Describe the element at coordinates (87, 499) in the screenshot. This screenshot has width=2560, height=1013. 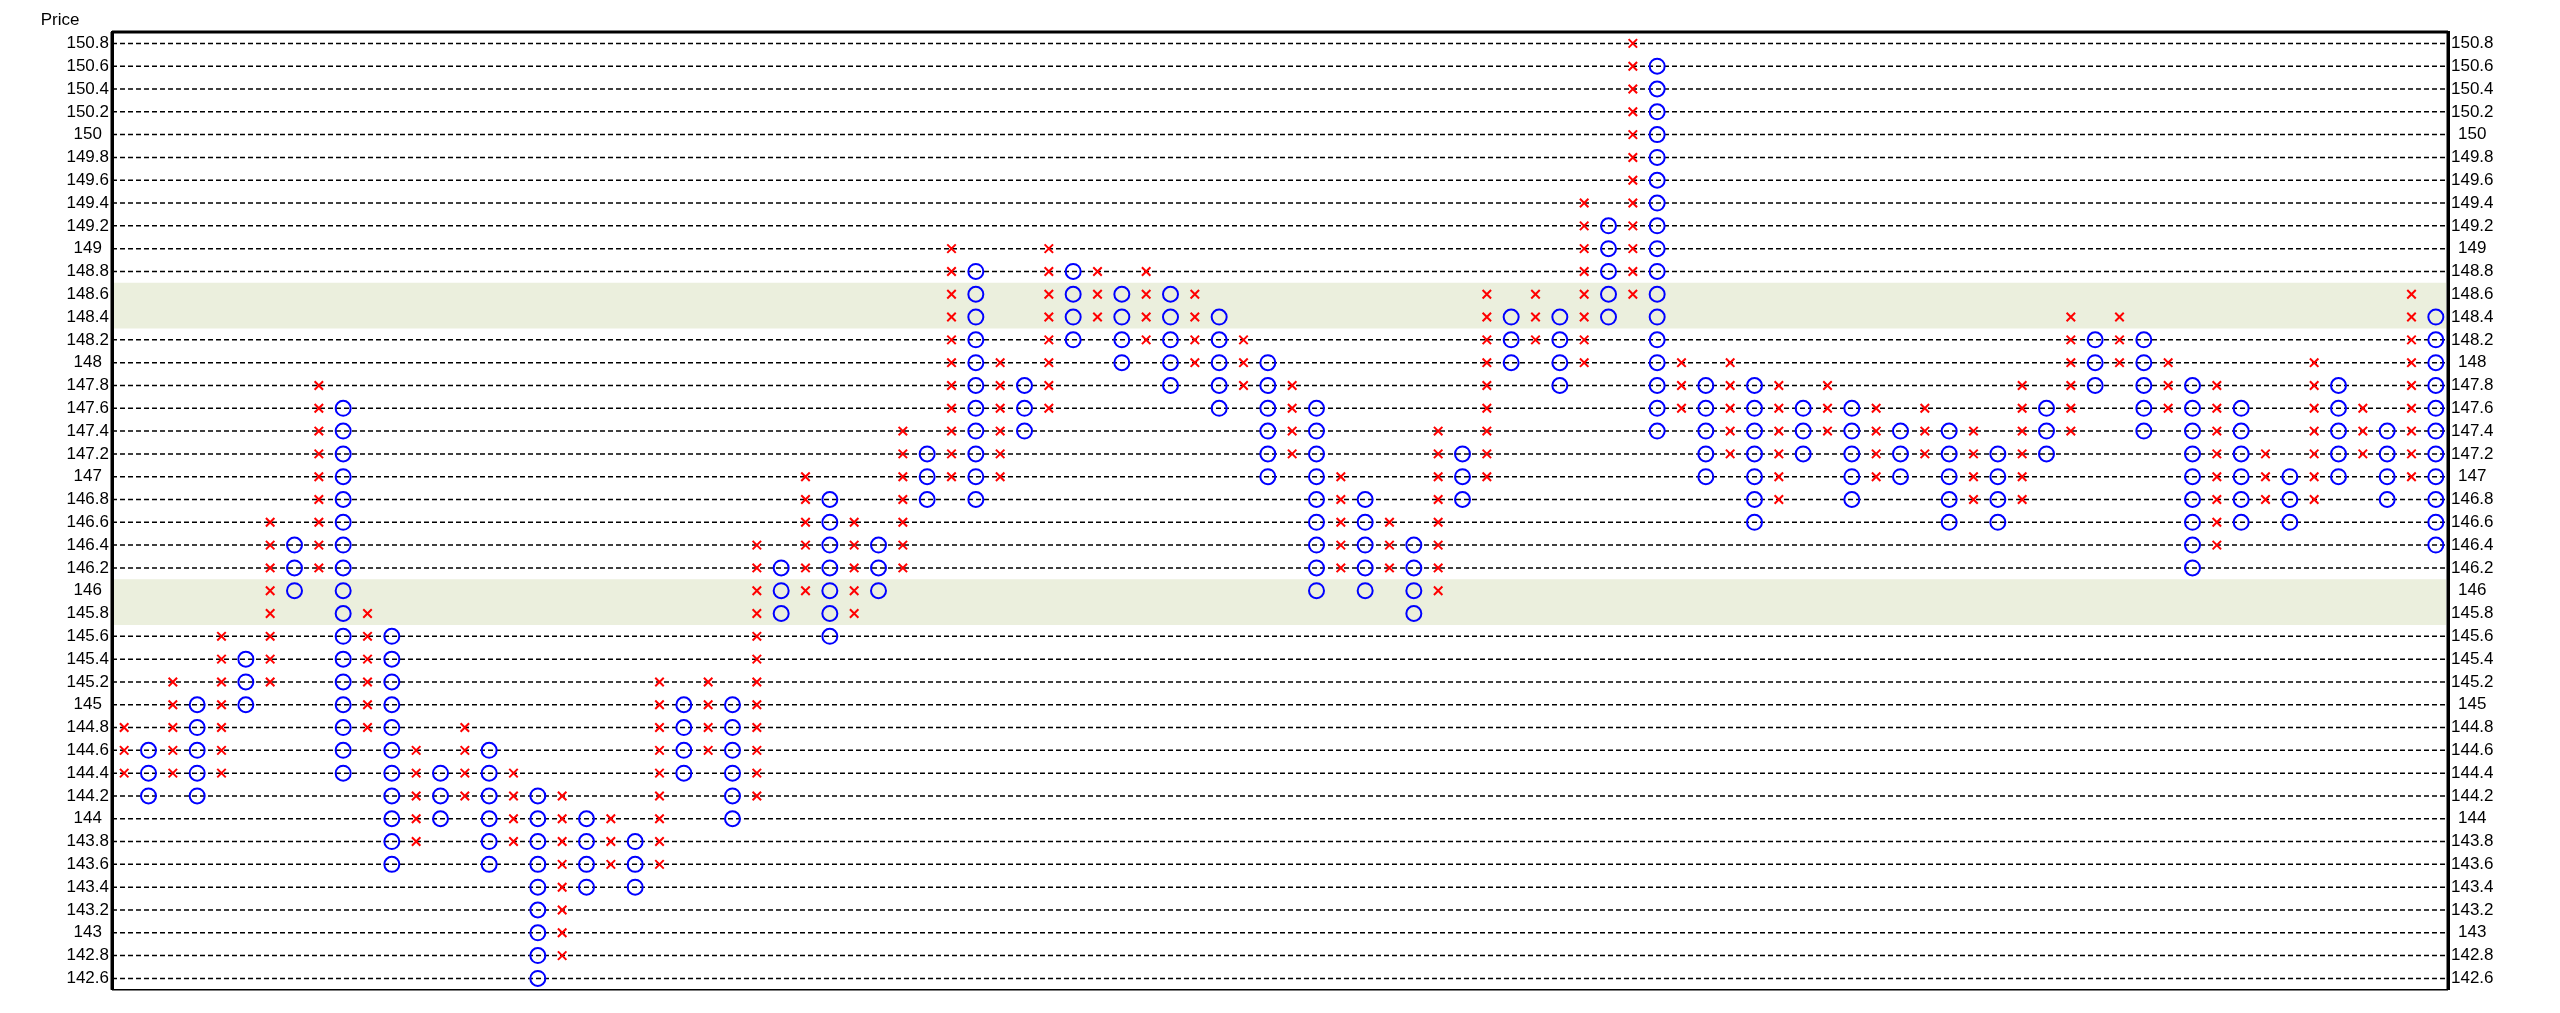
I see `y-tick-label: 146.8` at that location.